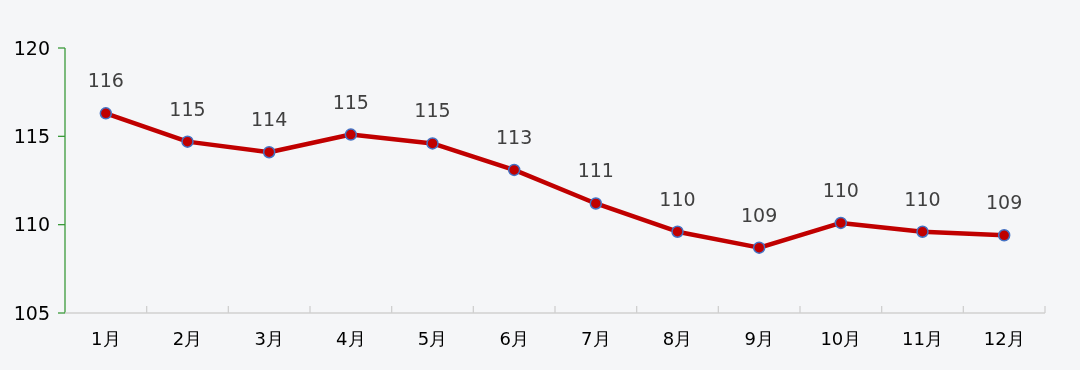 The width and height of the screenshot is (1080, 370). What do you see at coordinates (31, 47) in the screenshot?
I see `y-tick-label: 120` at bounding box center [31, 47].